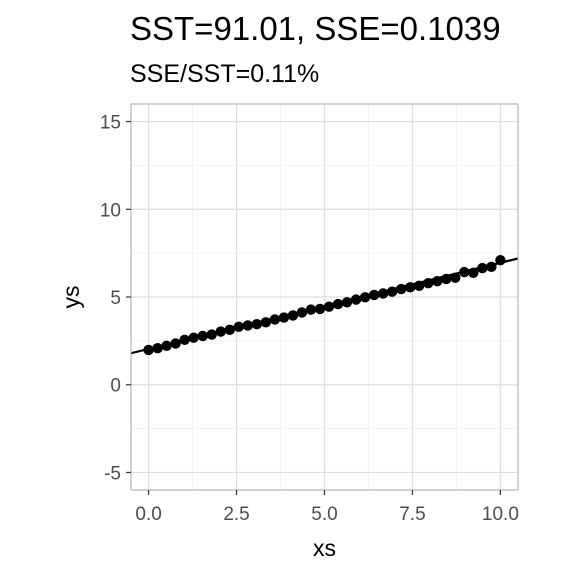  What do you see at coordinates (236, 514) in the screenshot?
I see `x-tick-label: 2.5` at bounding box center [236, 514].